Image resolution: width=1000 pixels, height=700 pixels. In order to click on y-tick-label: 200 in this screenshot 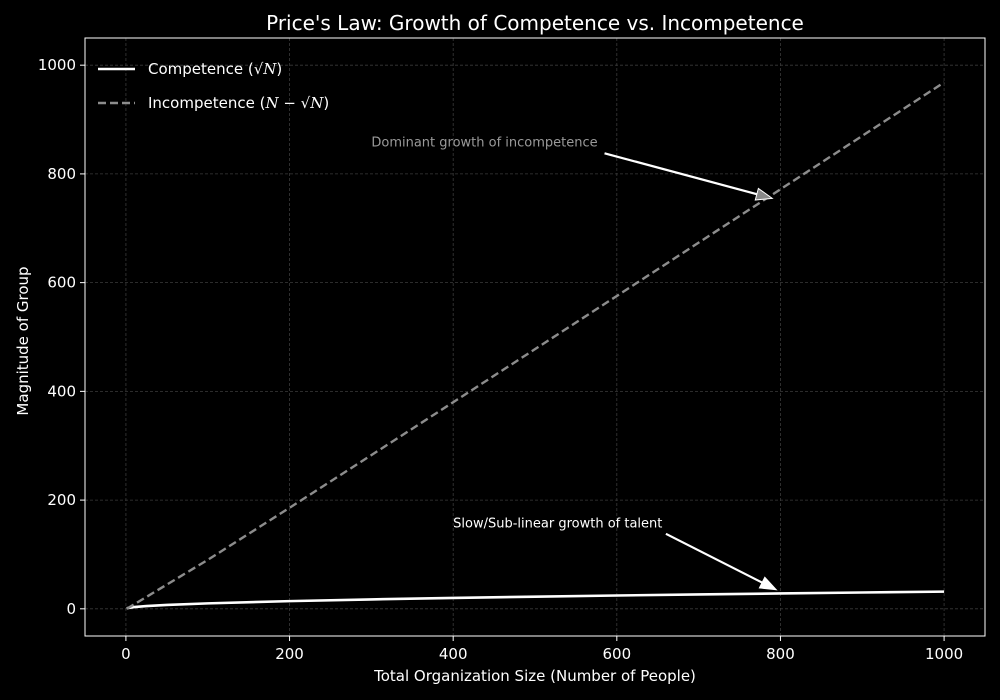, I will do `click(61, 500)`.